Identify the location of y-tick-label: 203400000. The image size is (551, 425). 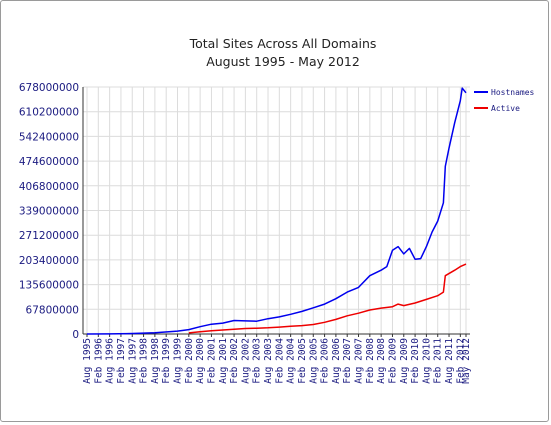
(49, 261).